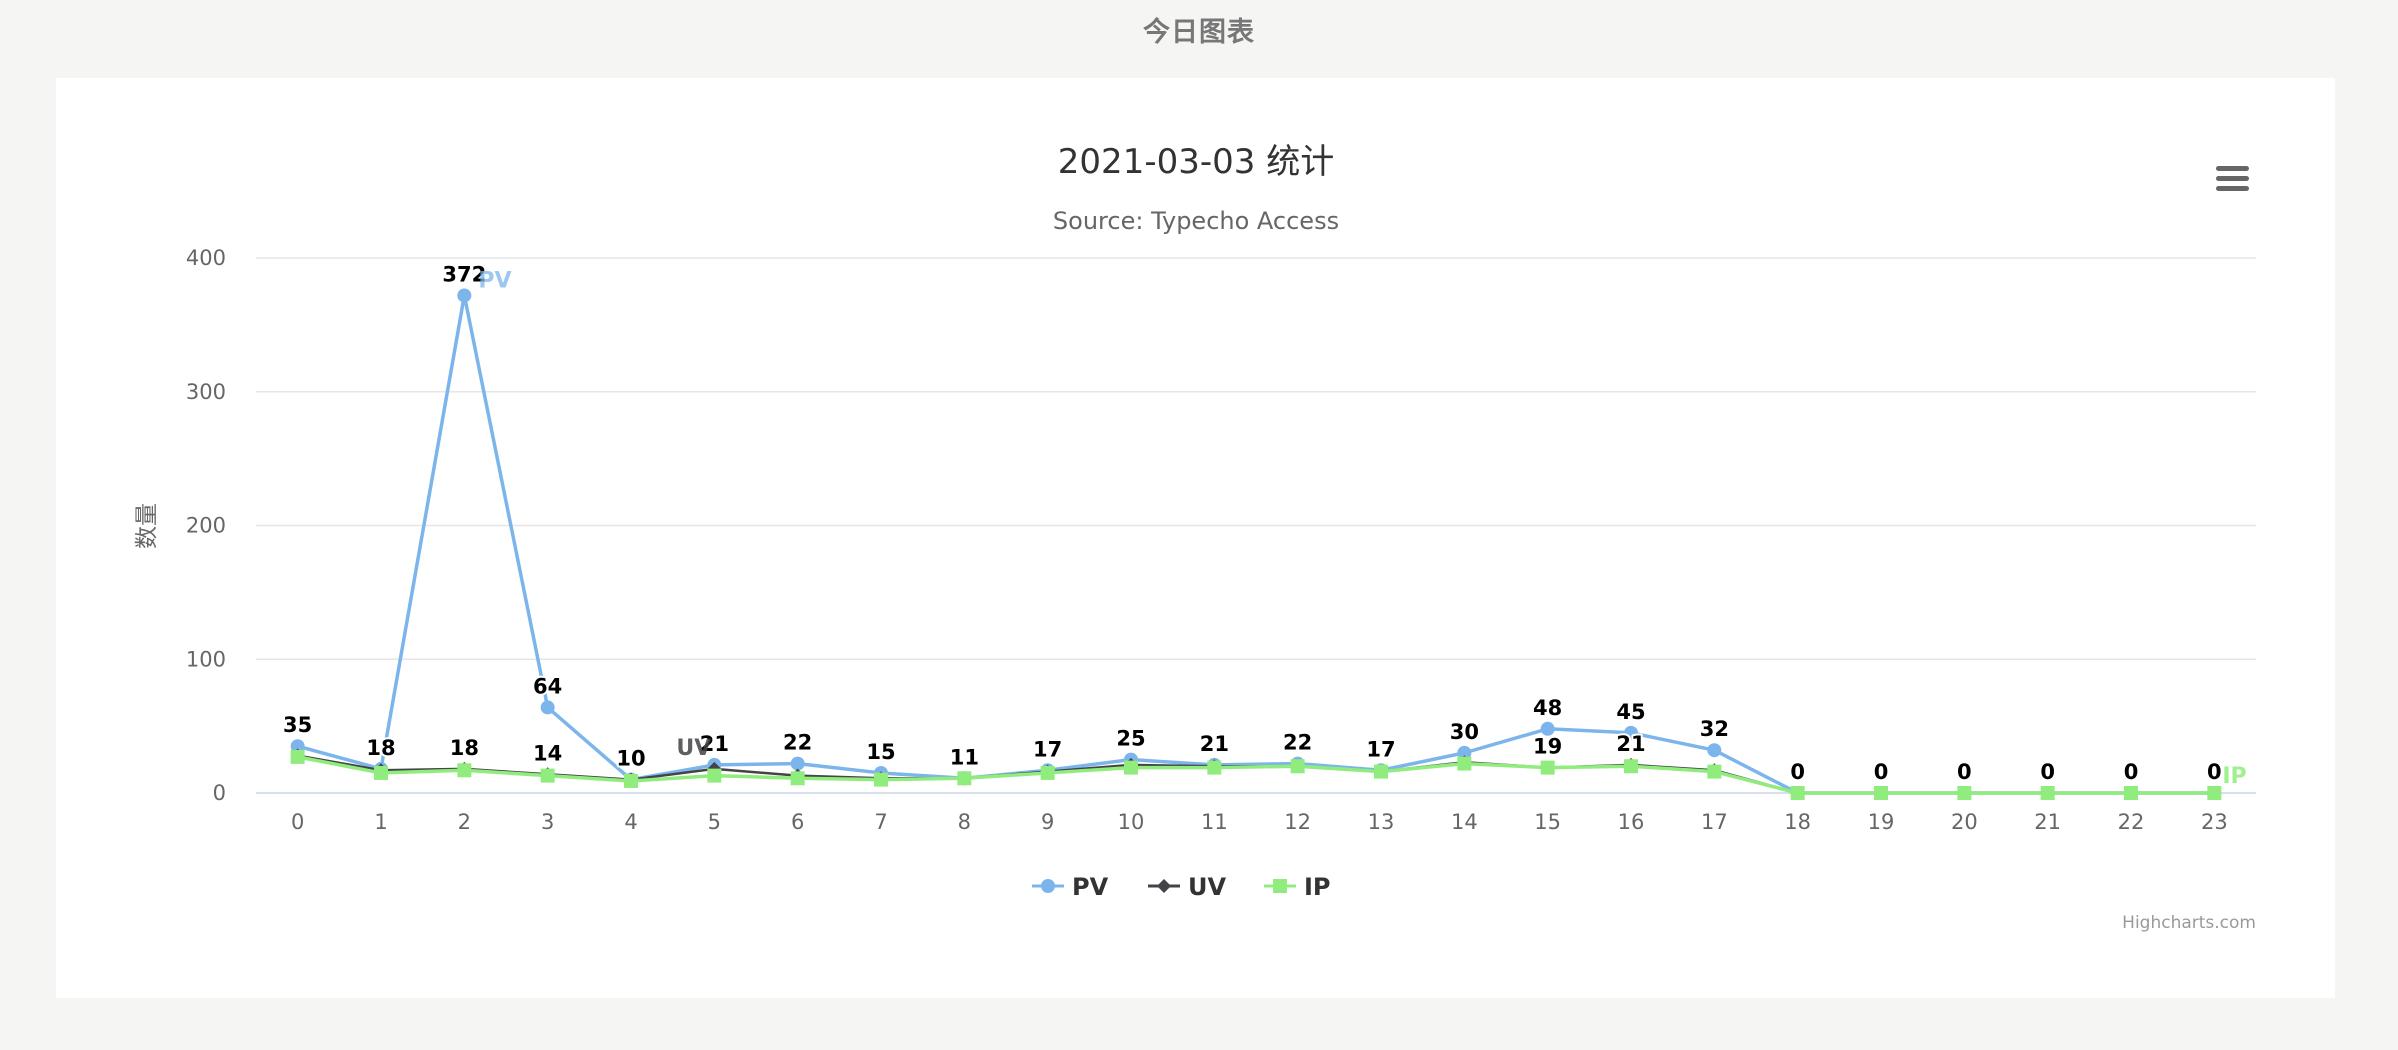 The width and height of the screenshot is (2398, 1050). I want to click on data-label: 22, so click(1297, 743).